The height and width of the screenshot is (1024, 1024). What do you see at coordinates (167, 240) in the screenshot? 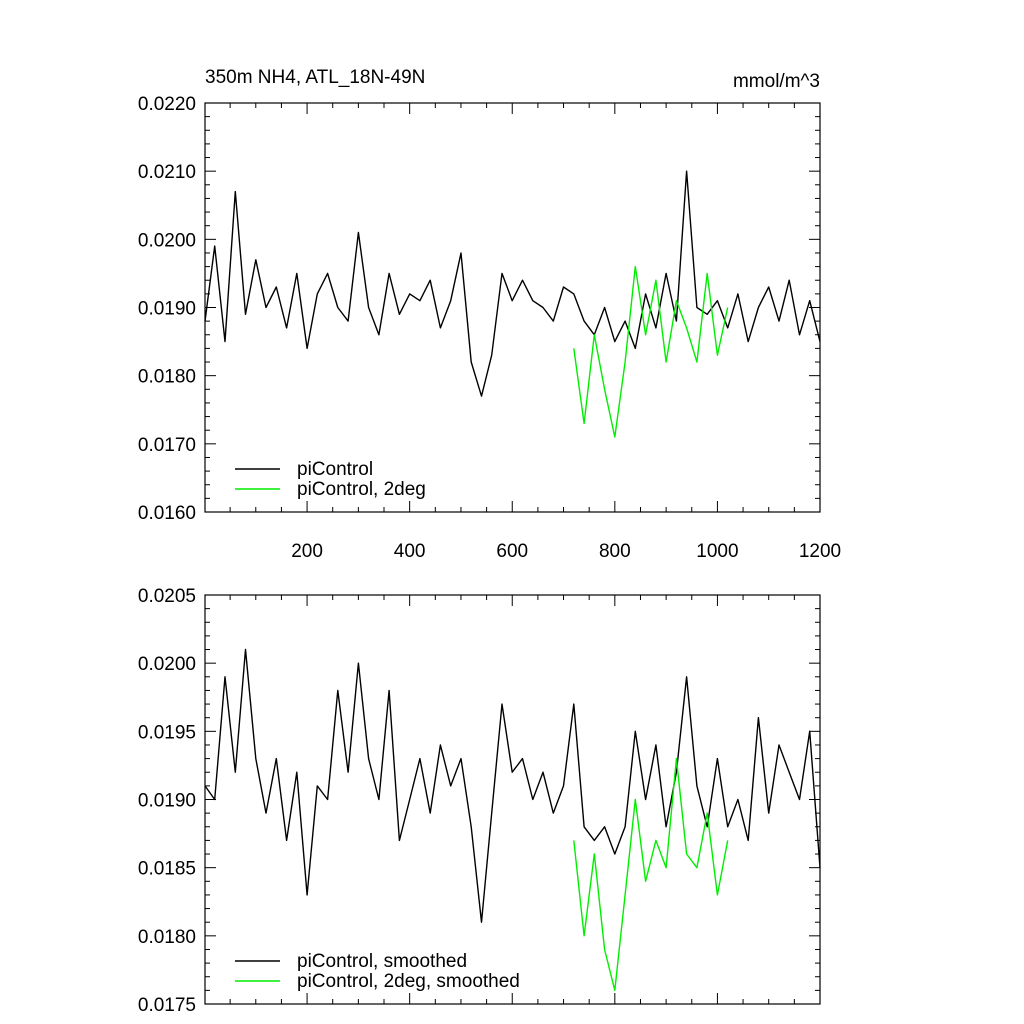
I see `top-ytick-label: 0.0200` at bounding box center [167, 240].